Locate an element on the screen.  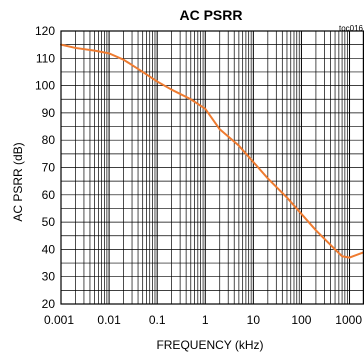
y-tick-label: 120 is located at coordinates (45, 31).